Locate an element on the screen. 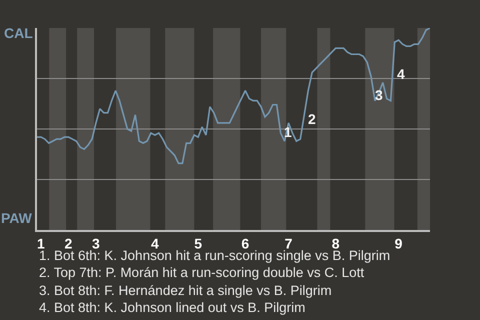 This screenshot has width=480, height=320. text: 2. Top 7th: P. Morán hit a run-scoring double vs C. Lott is located at coordinates (201, 272).